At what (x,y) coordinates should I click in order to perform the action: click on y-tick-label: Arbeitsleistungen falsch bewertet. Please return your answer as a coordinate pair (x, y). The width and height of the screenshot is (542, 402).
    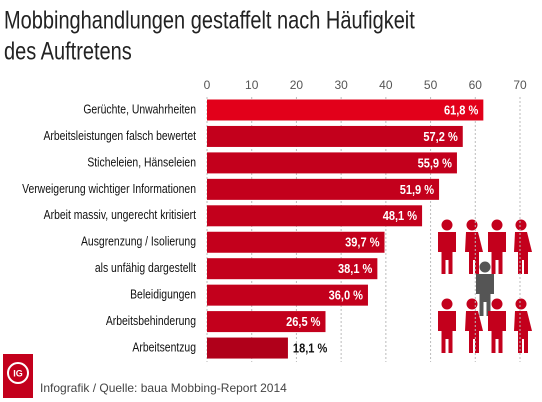
    Looking at the image, I should click on (119, 136).